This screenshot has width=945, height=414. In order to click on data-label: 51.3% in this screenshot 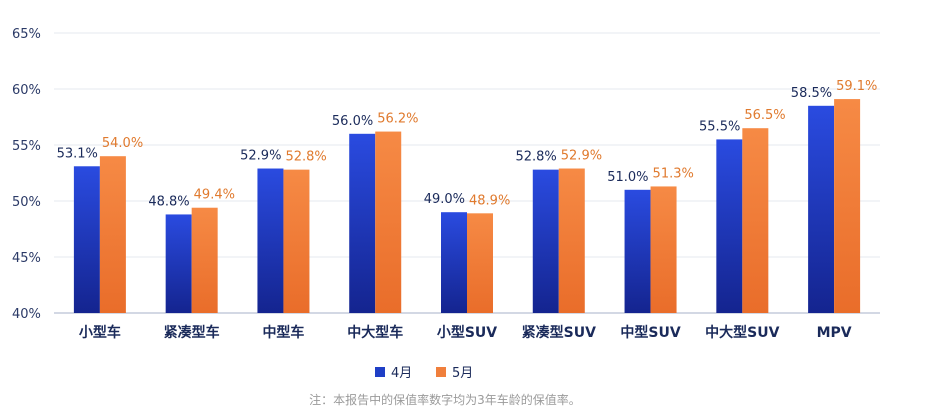, I will do `click(673, 173)`.